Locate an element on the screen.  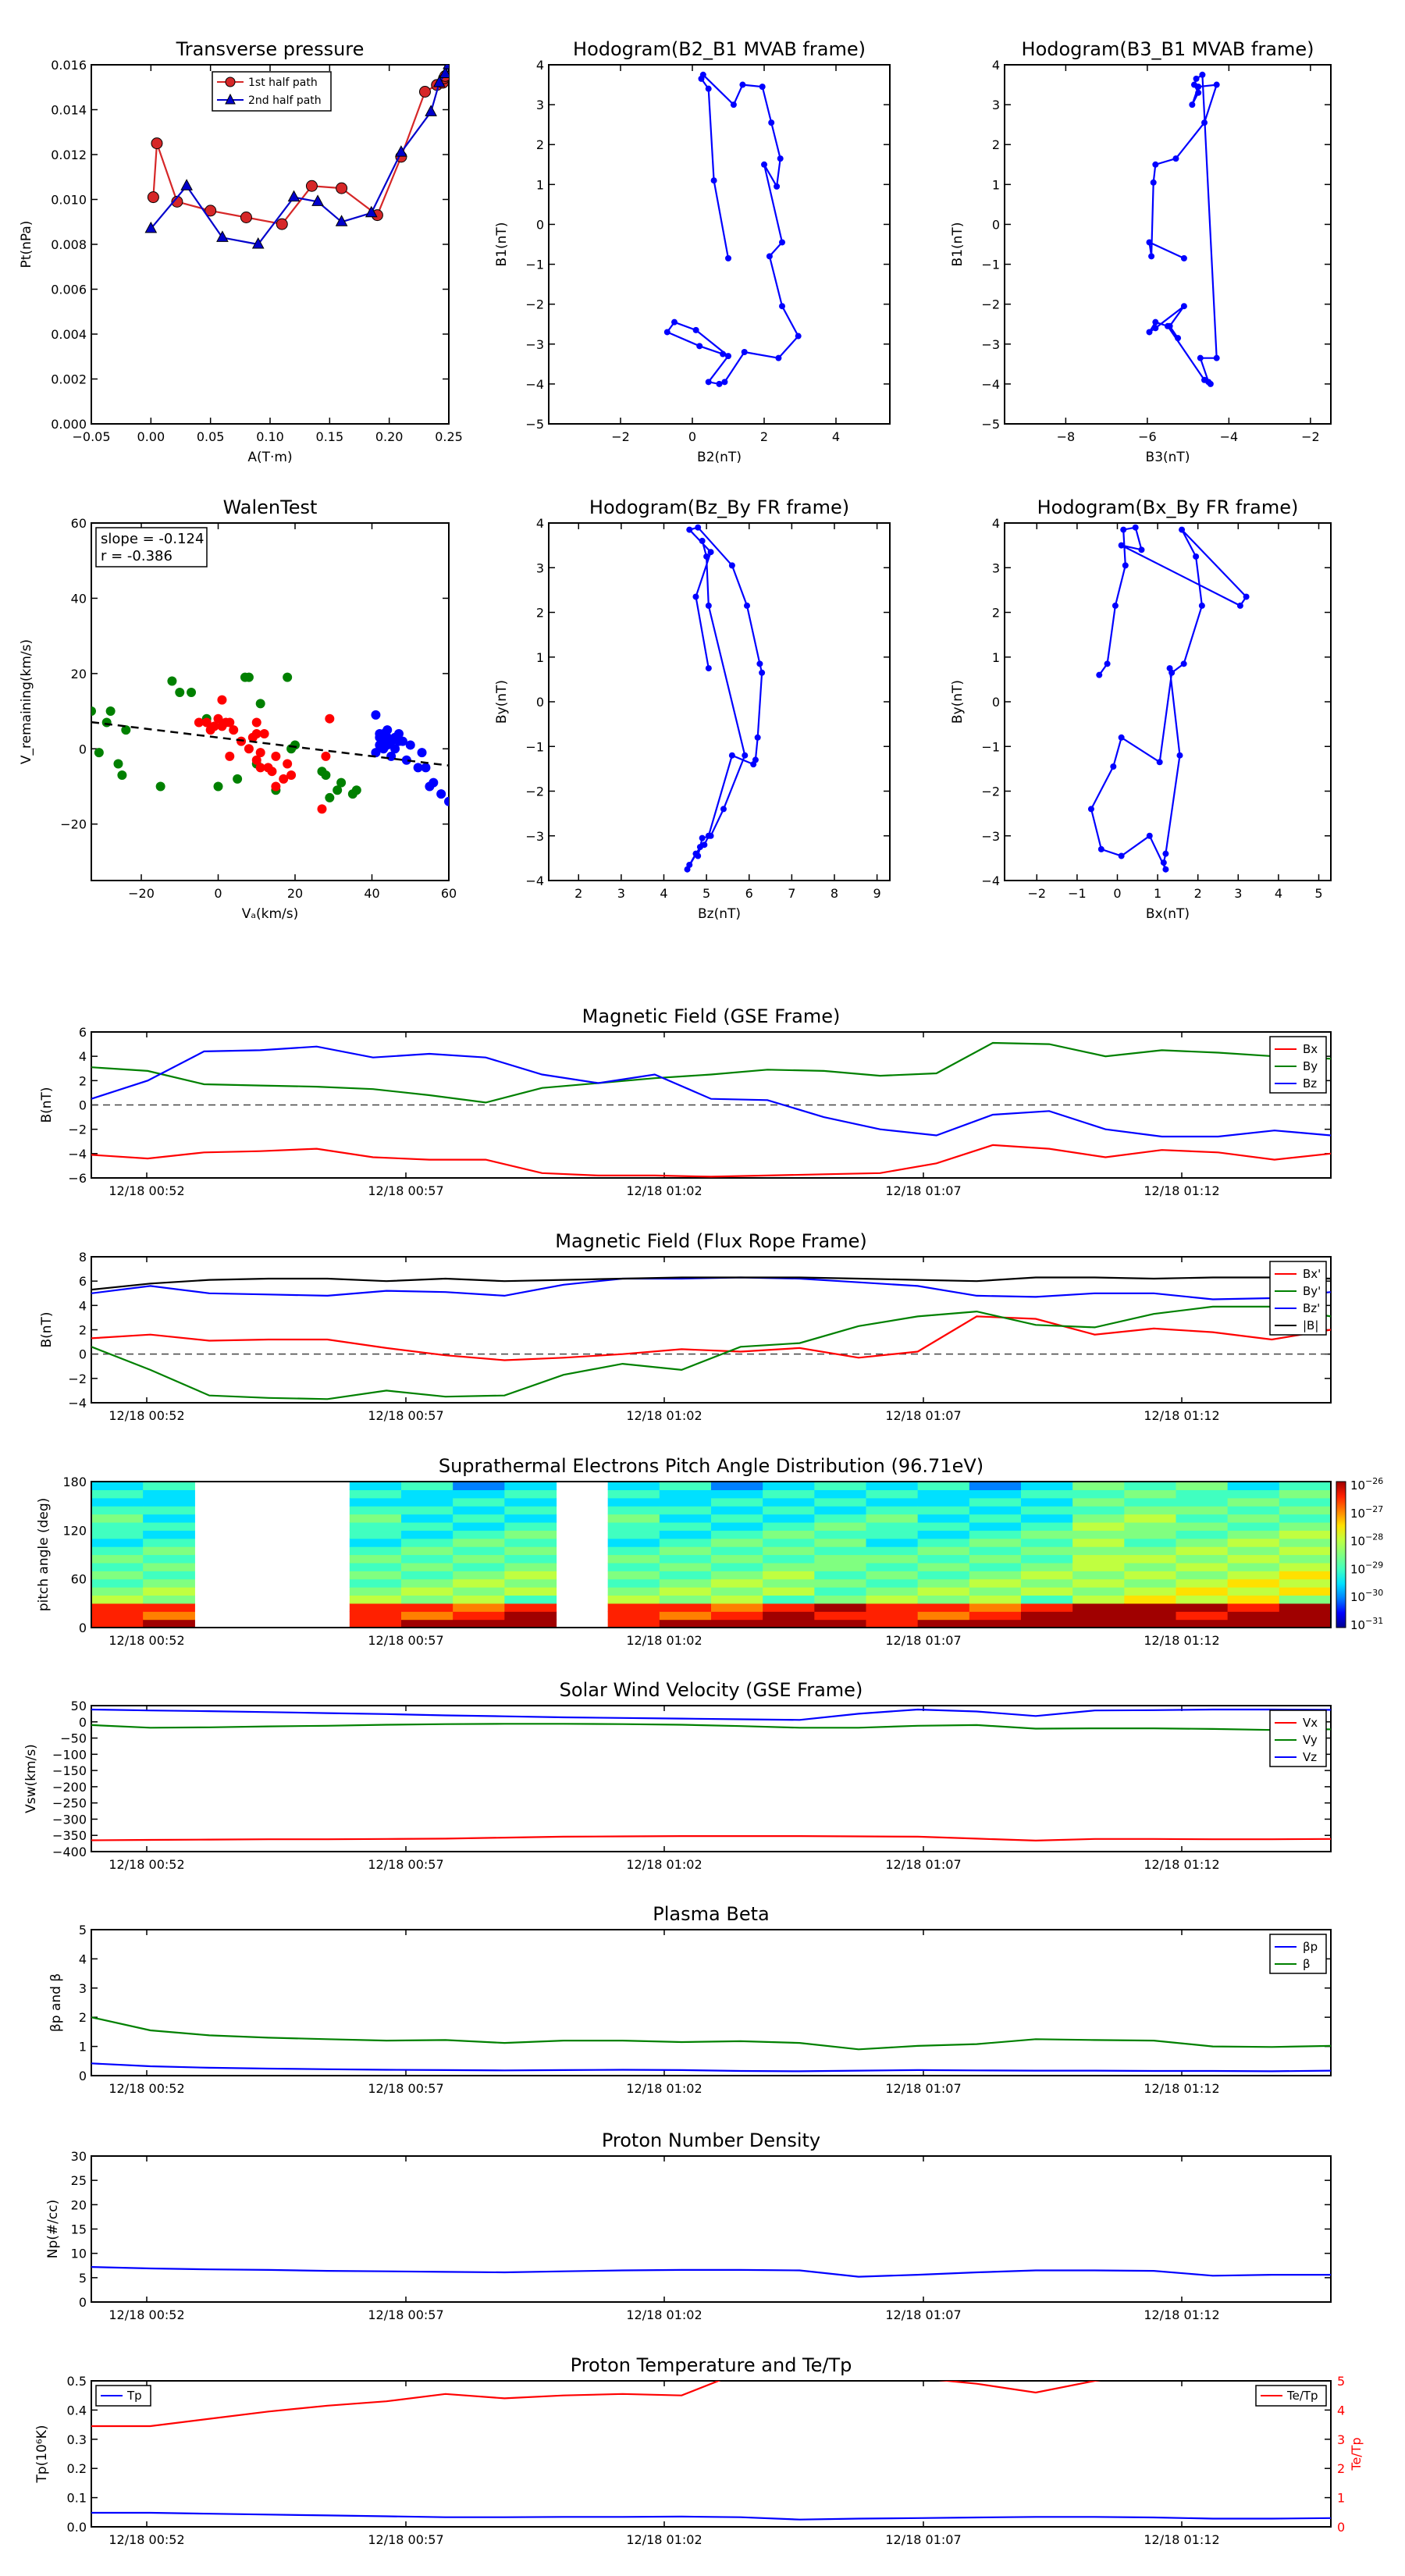
bfr-series-Bz' is located at coordinates (711, 1288).